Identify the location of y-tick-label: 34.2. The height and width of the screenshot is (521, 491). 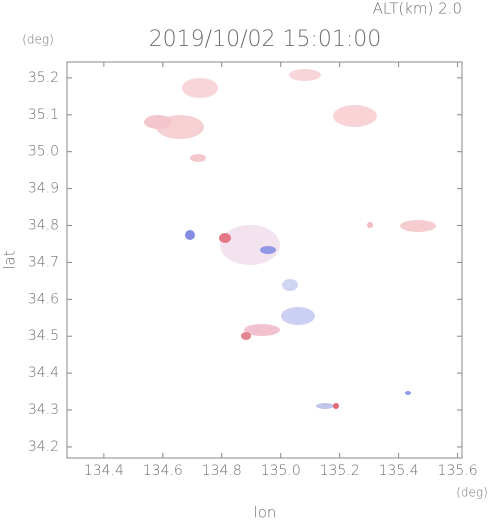
(43, 447).